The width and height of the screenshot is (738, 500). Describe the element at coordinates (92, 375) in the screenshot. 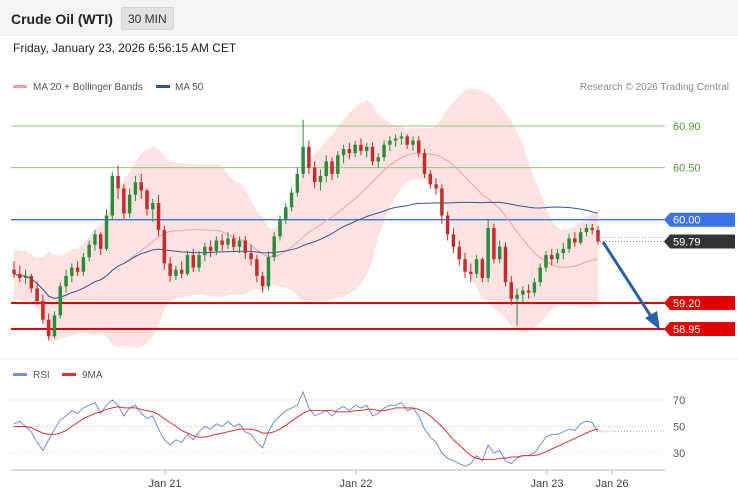

I see `rsi-ma-legend-label: 9MA` at that location.